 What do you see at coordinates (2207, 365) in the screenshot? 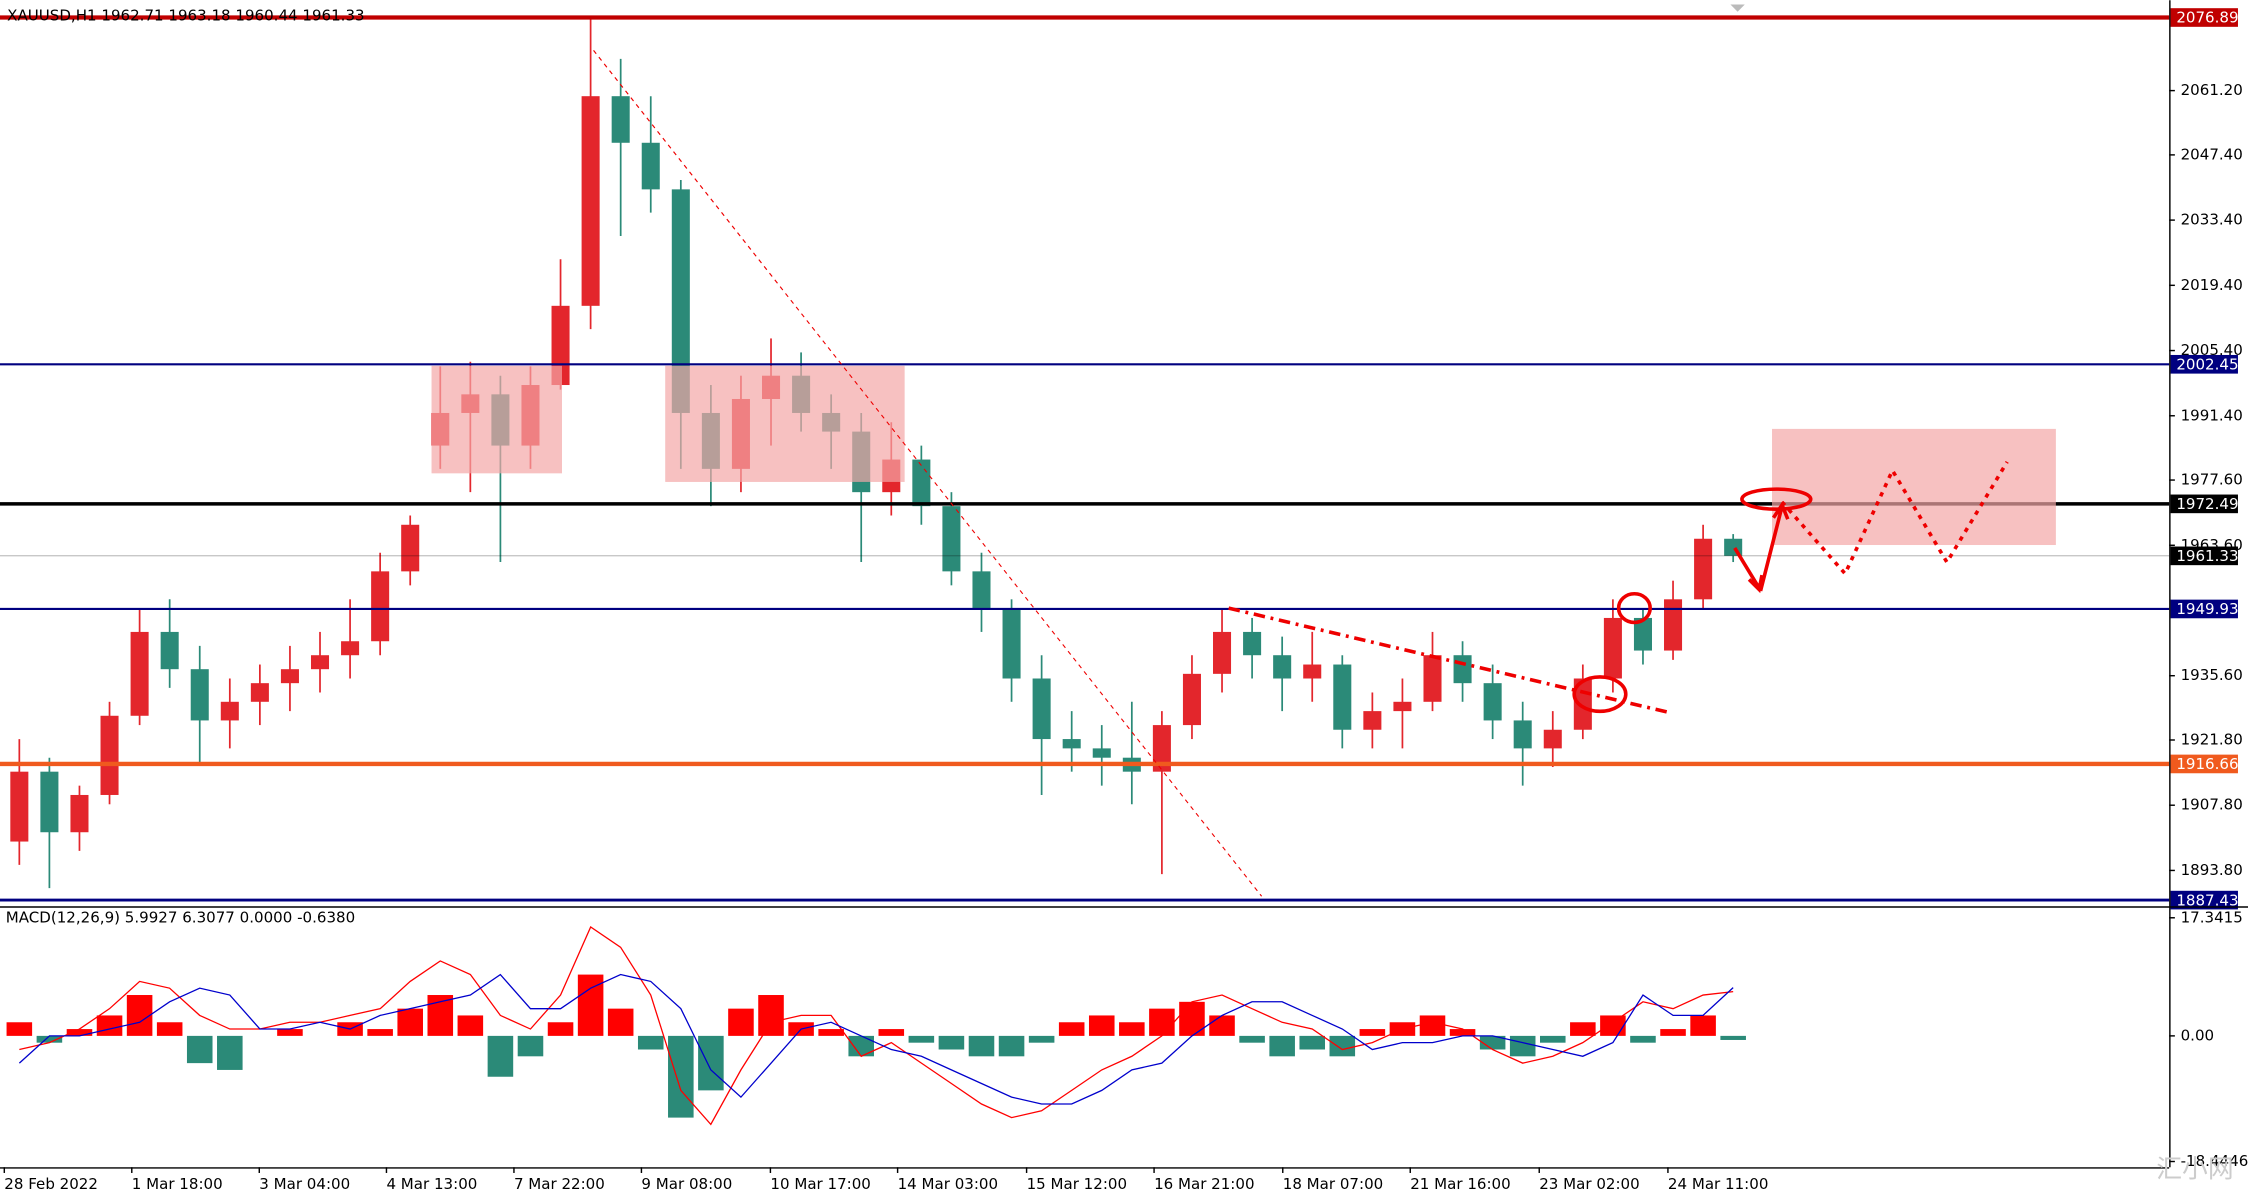
I see `price-level-label: 2002.45` at bounding box center [2207, 365].